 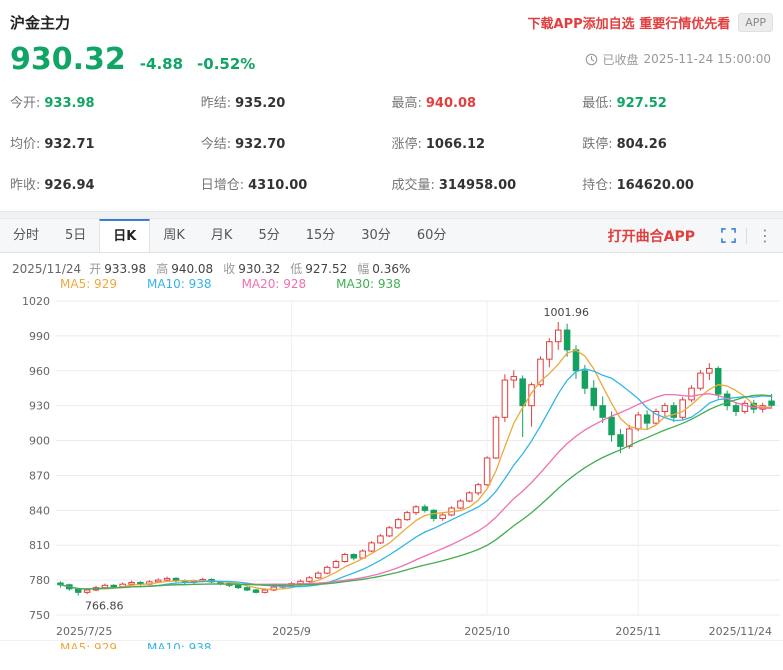 What do you see at coordinates (39, 441) in the screenshot?
I see `svg-text: 900` at bounding box center [39, 441].